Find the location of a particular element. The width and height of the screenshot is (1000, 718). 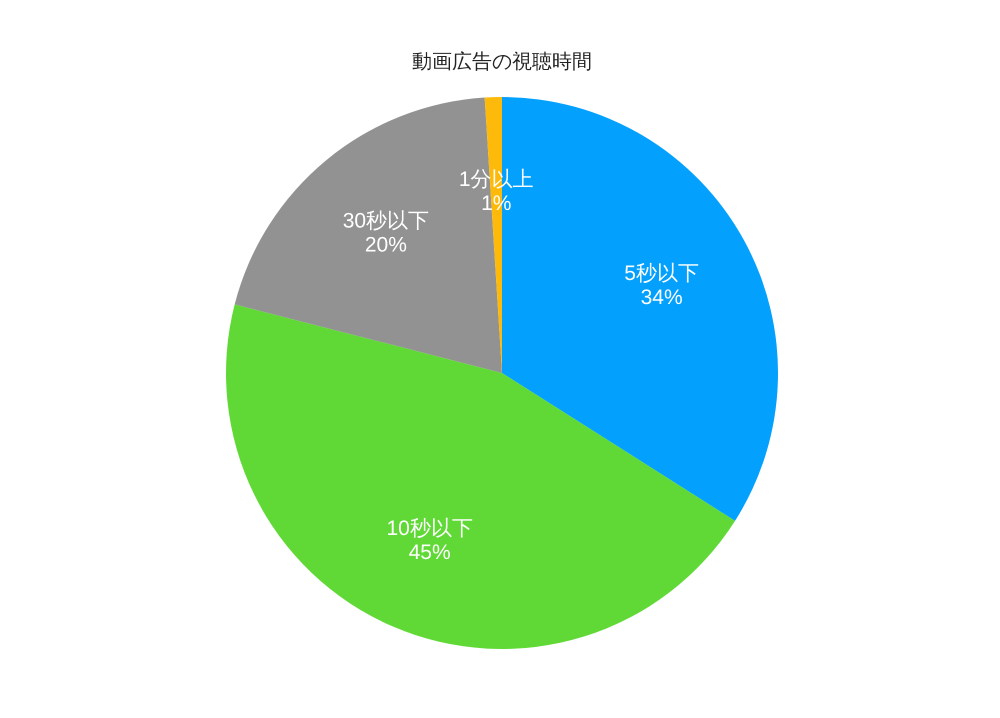

slice-label: 30秒以下 is located at coordinates (386, 221).